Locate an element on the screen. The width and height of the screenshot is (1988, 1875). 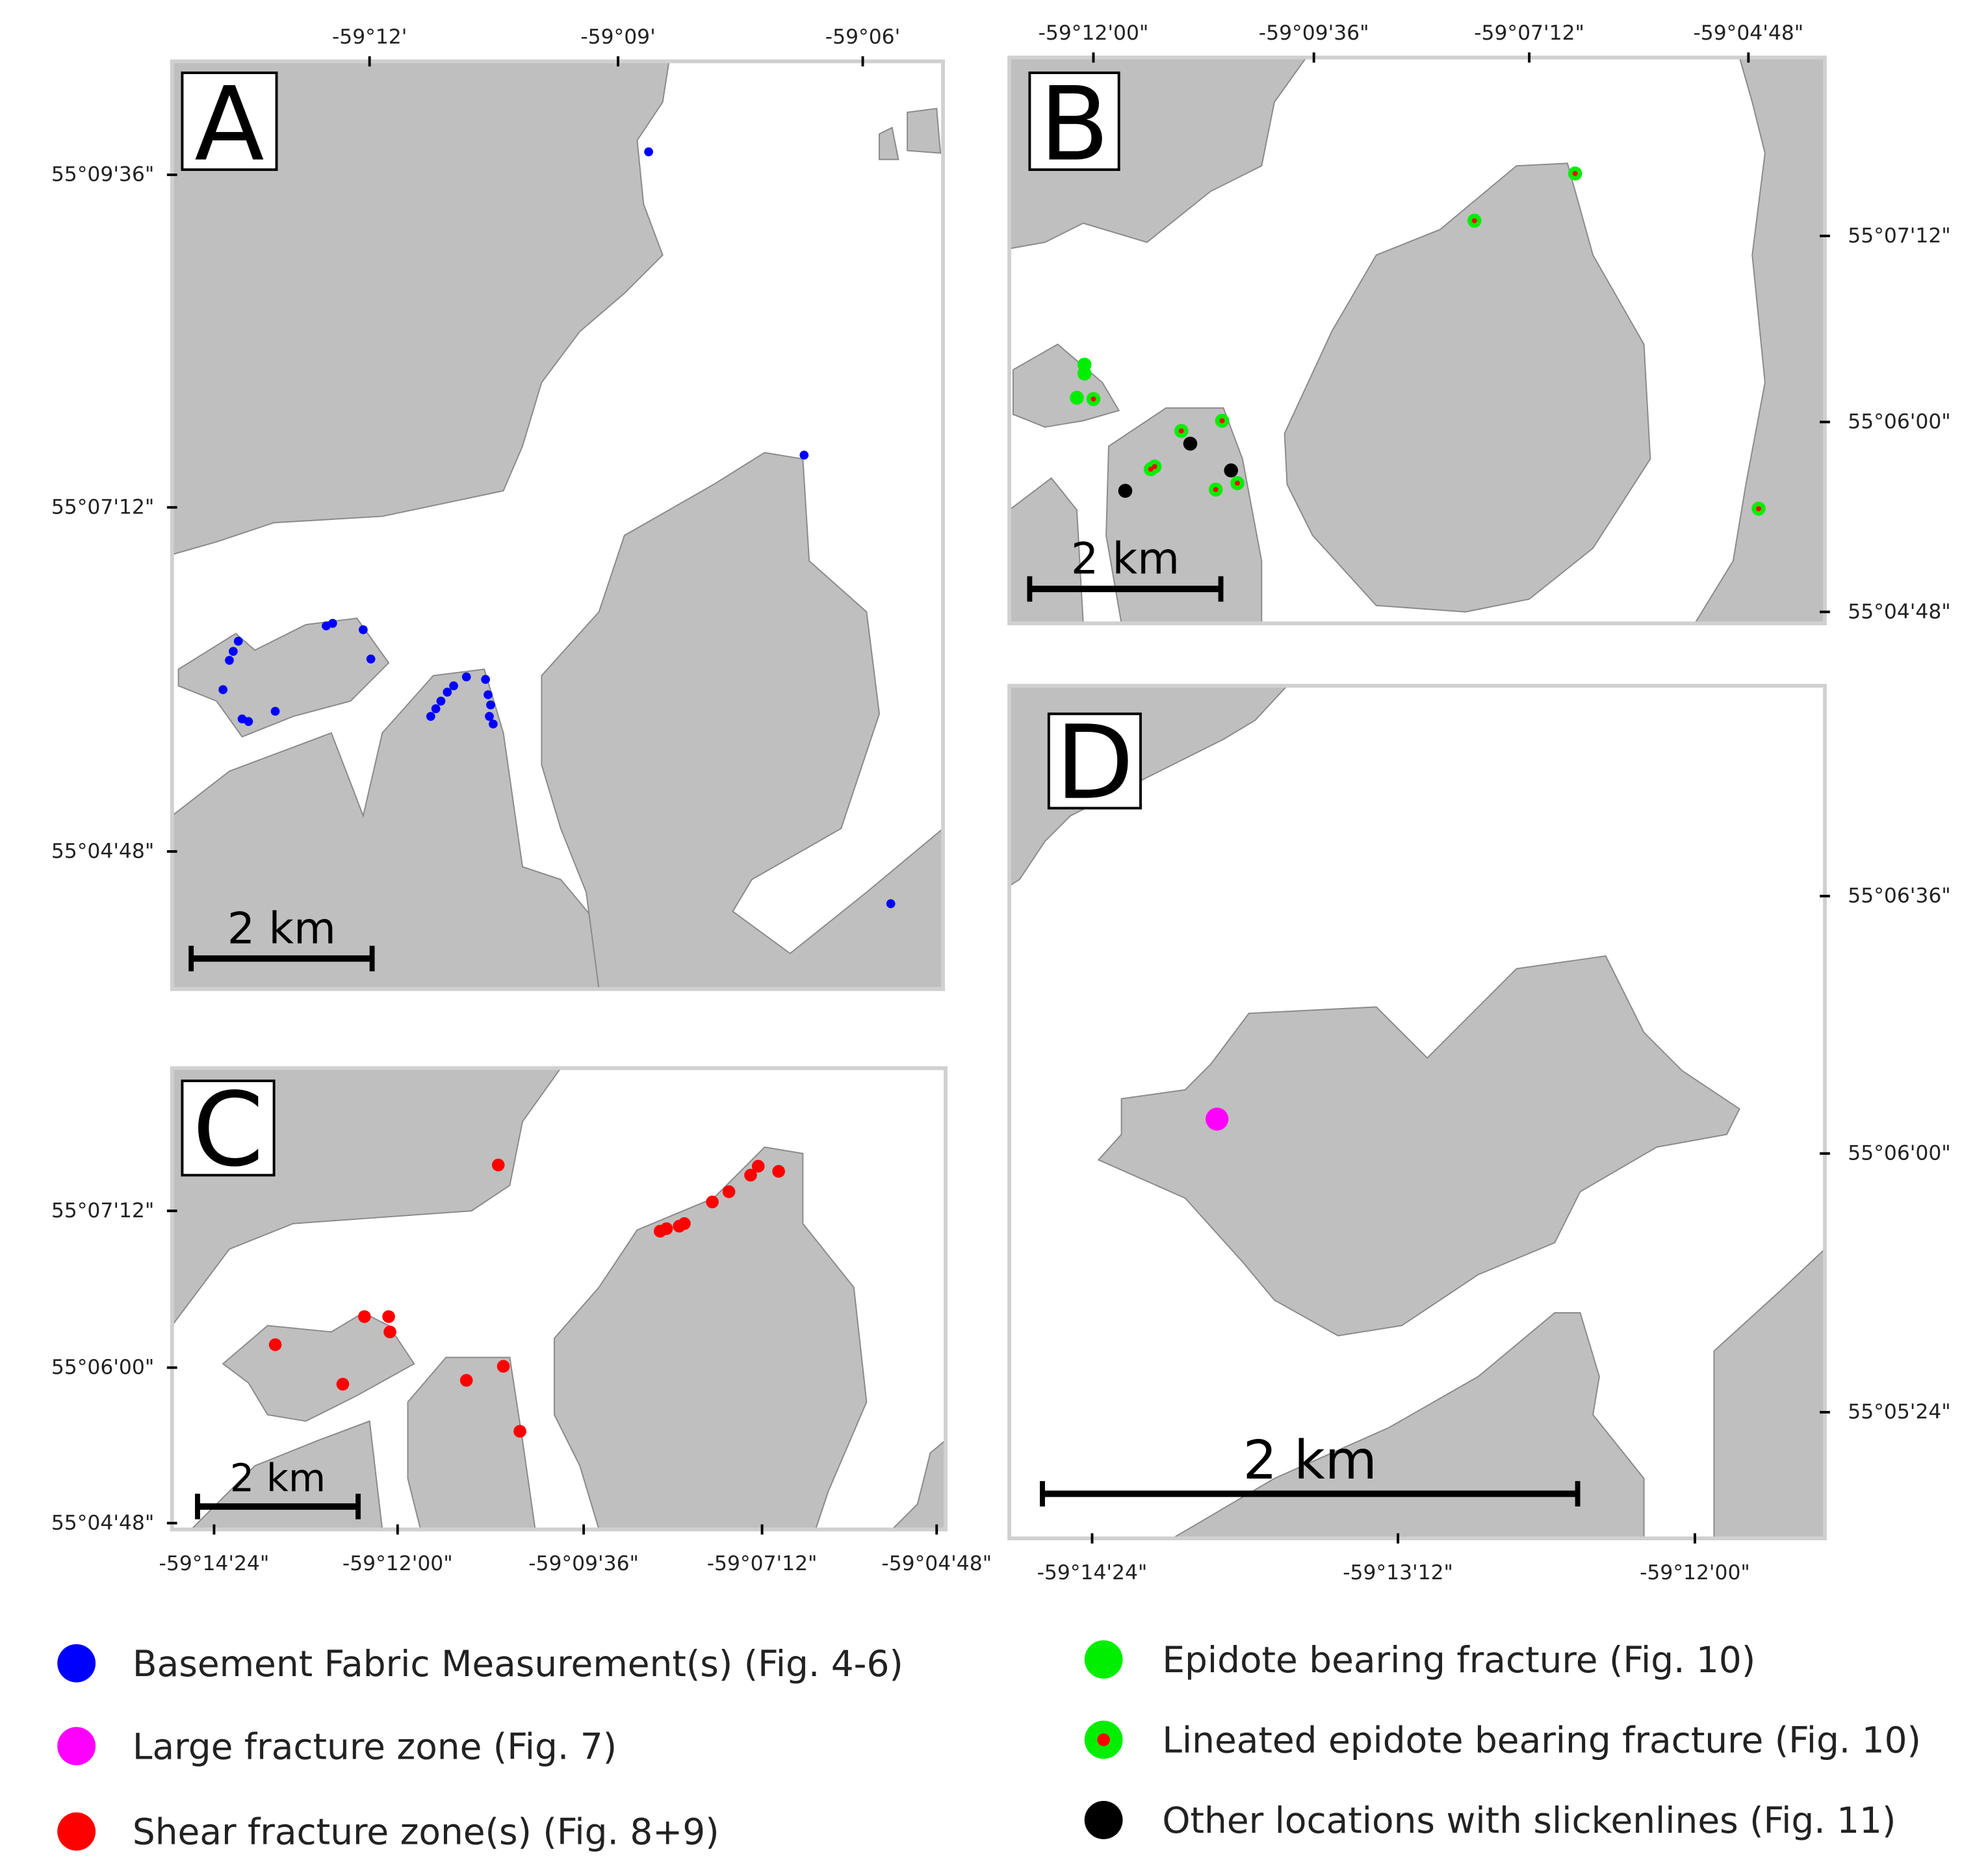
legend-swatch-center is located at coordinates (1103, 1739).